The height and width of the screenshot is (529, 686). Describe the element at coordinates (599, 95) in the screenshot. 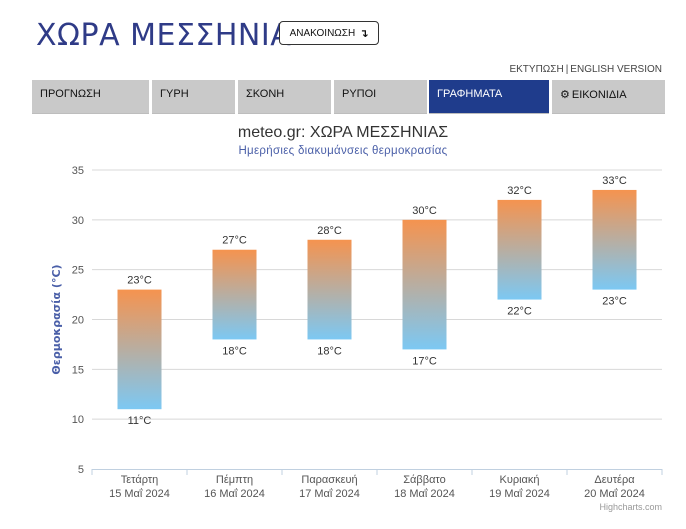

I see `tab-label: ΕΙΚΟΝΙΔΙΑ` at that location.